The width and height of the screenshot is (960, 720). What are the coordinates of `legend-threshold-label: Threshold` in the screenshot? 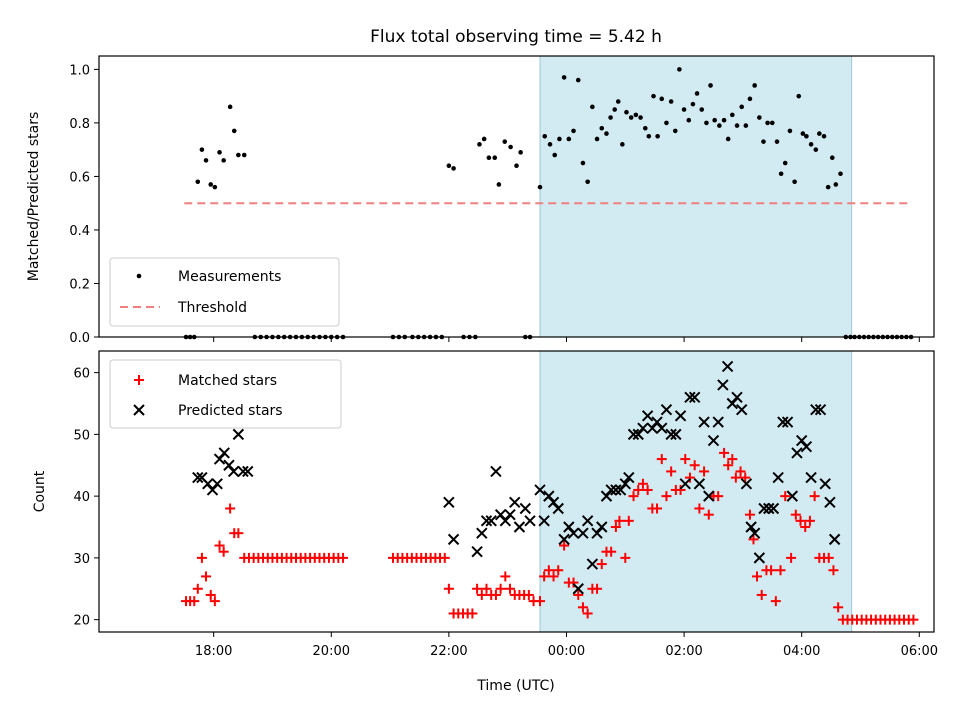 It's located at (212, 308).